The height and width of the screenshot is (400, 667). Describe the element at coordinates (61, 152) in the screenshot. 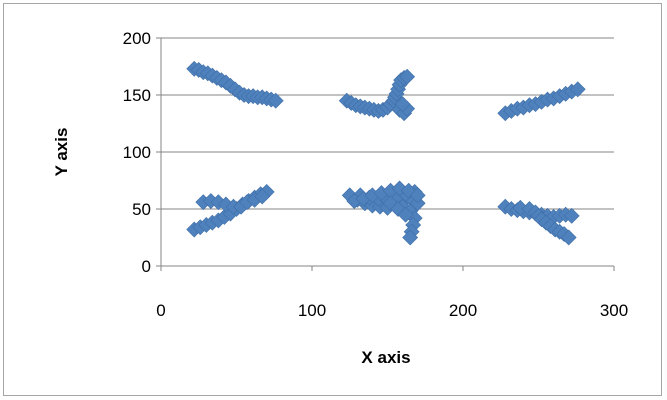

I see `y-axis-title: Y axis` at that location.